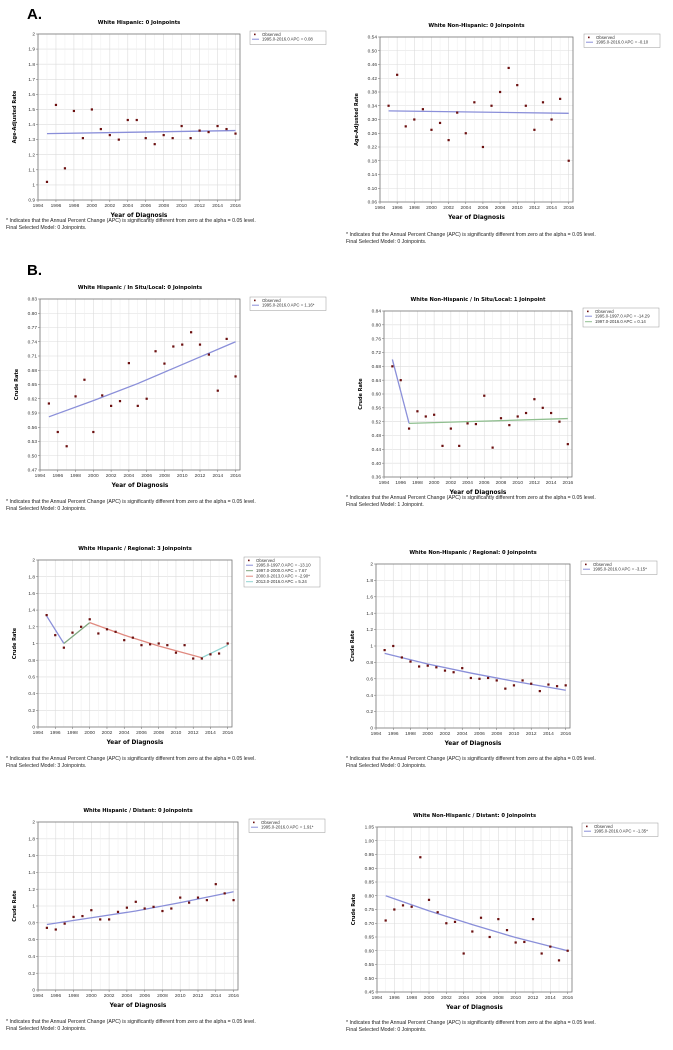 This screenshot has width=673, height=1050. What do you see at coordinates (369, 581) in the screenshot?
I see `y-tick-label: 1.8` at bounding box center [369, 581].